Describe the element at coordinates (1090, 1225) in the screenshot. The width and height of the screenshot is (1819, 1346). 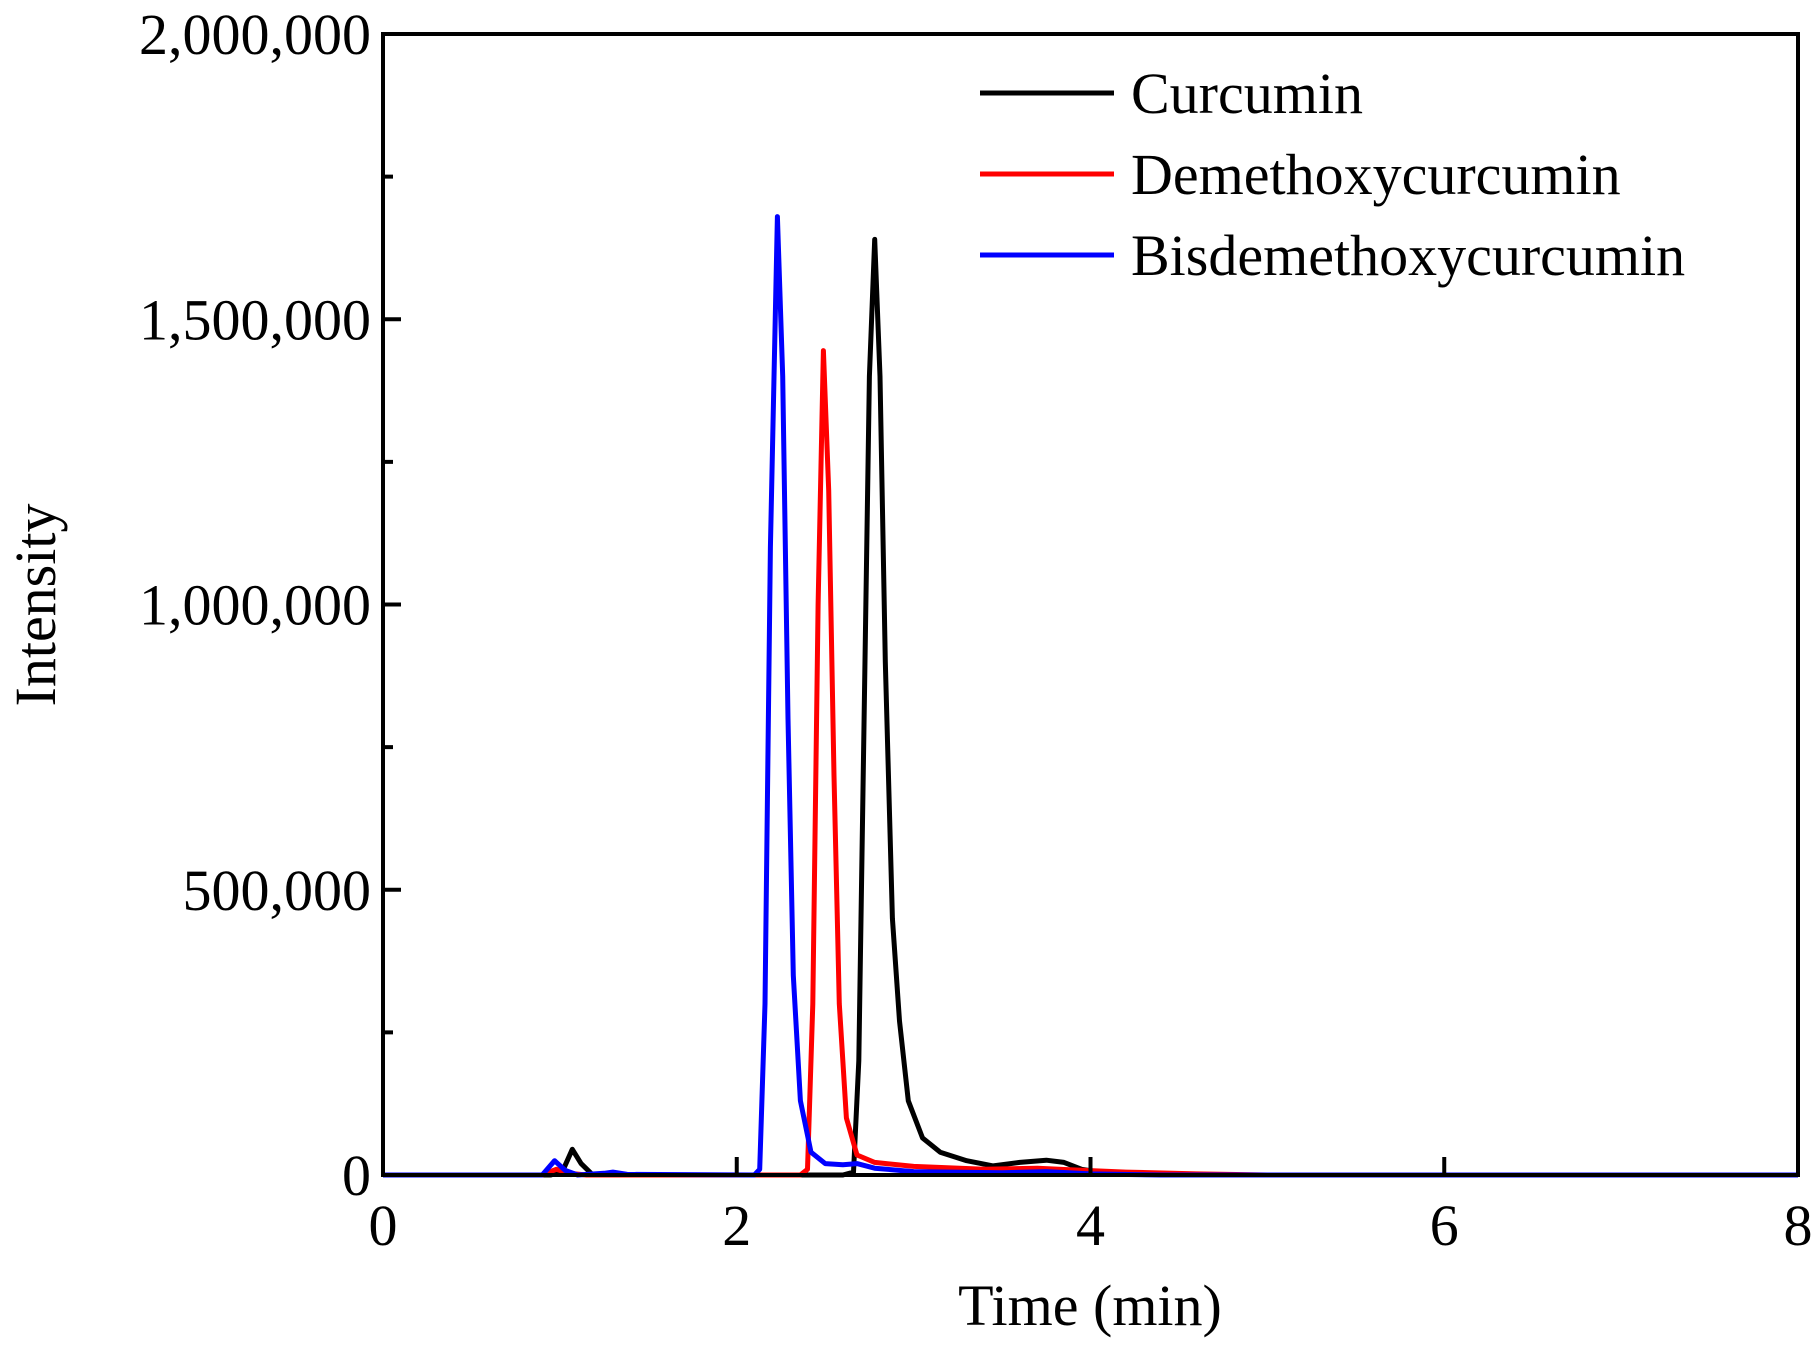
I see `x-tick-label: 4` at that location.